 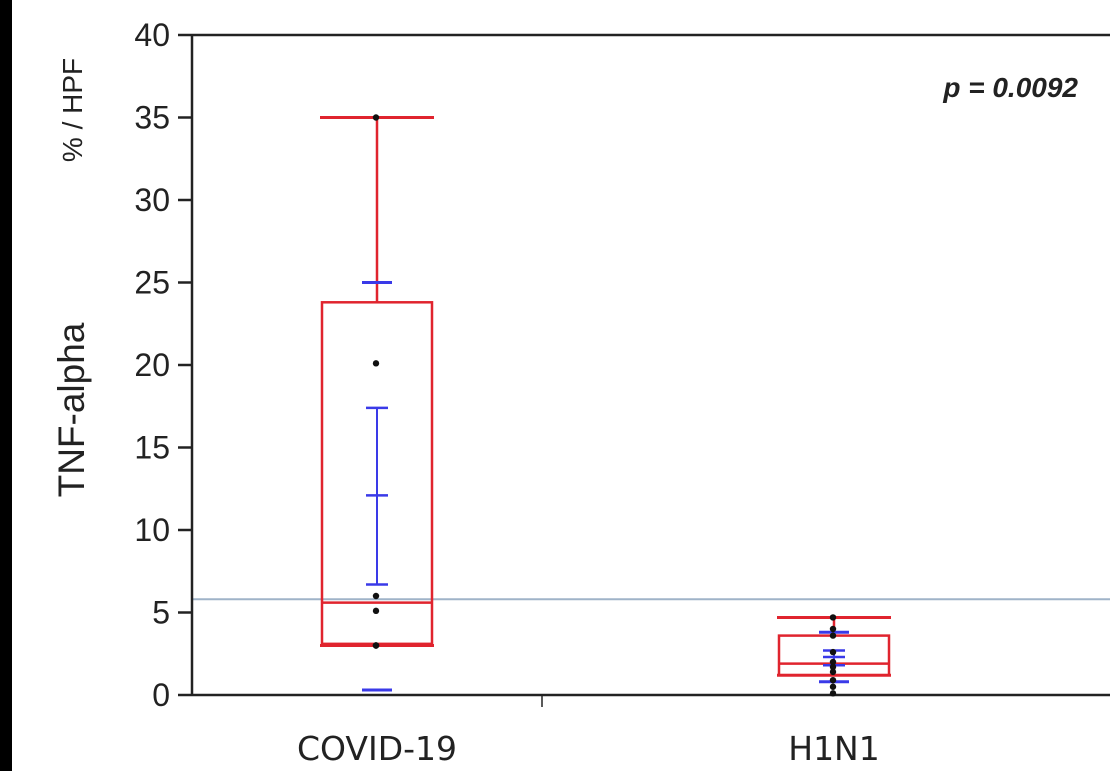 What do you see at coordinates (72, 110) in the screenshot?
I see `y-axis-unit: % / HPF` at bounding box center [72, 110].